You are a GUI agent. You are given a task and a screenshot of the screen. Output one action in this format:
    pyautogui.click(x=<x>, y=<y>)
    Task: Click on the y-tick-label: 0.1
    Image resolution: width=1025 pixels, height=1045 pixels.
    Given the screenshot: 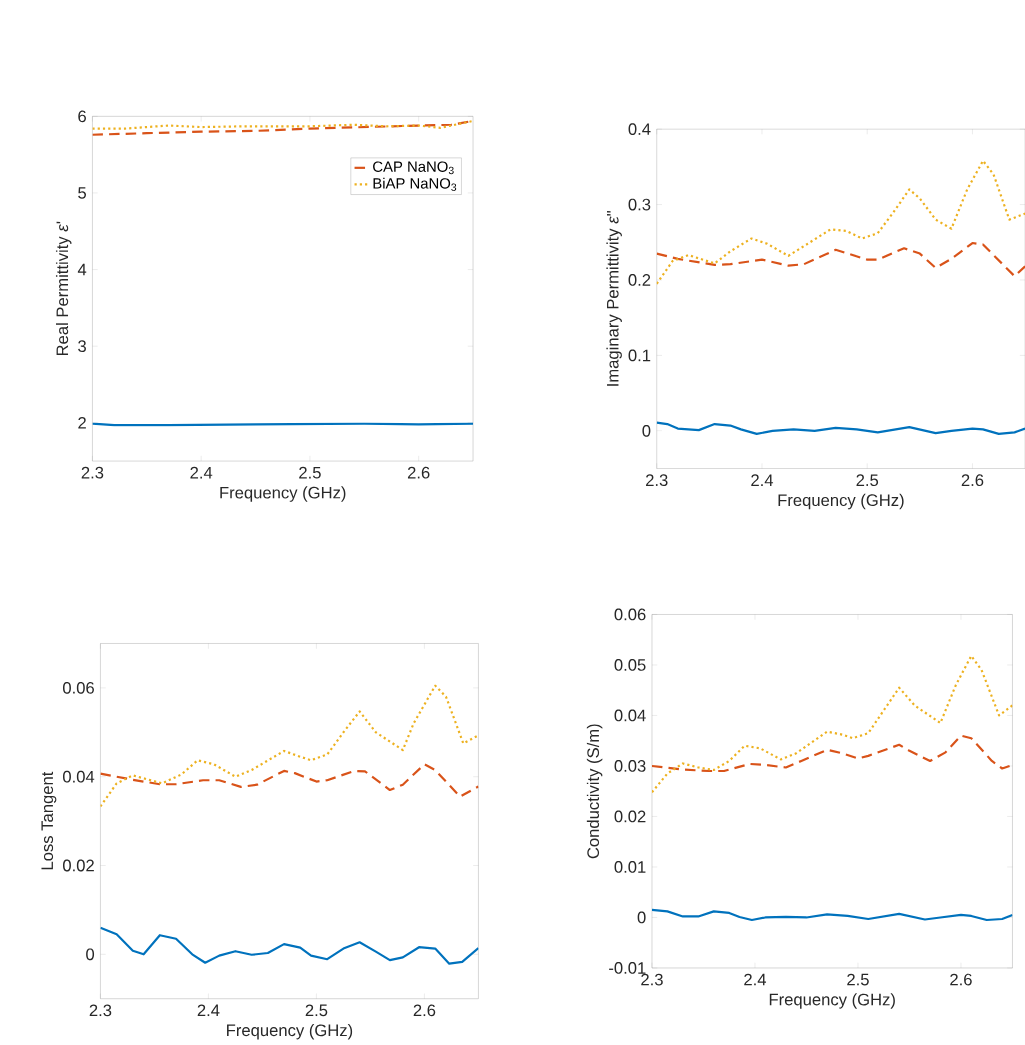 What is the action you would take?
    pyautogui.click(x=639, y=355)
    